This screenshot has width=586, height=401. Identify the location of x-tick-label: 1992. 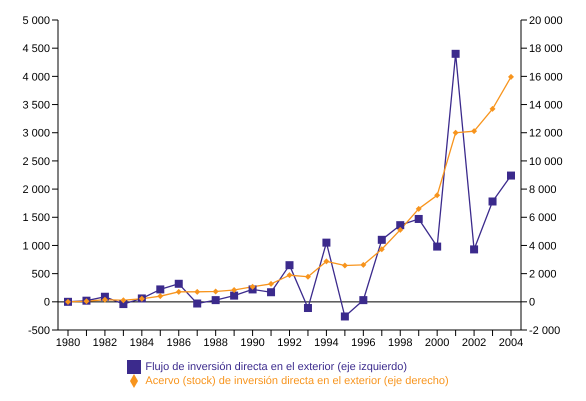
(289, 342).